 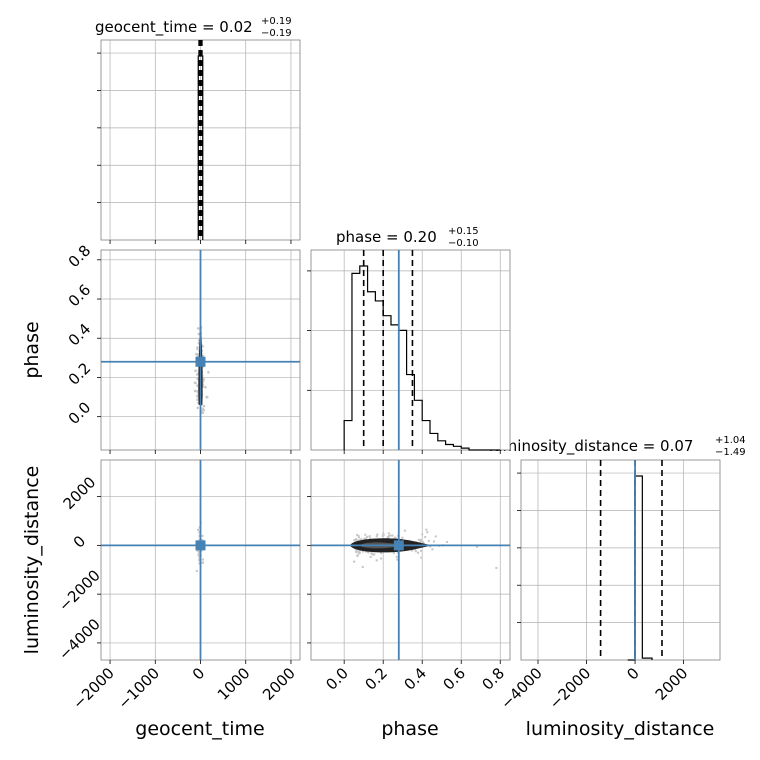 What do you see at coordinates (493, 679) in the screenshot?
I see `x-tick-label-phase: 0.8` at bounding box center [493, 679].